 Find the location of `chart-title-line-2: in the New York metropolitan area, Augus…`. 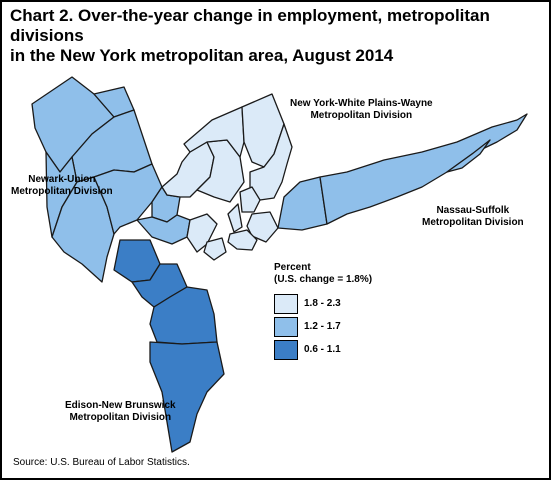

chart-title-line-2: in the New York metropolitan area, Augus… is located at coordinates (202, 55).